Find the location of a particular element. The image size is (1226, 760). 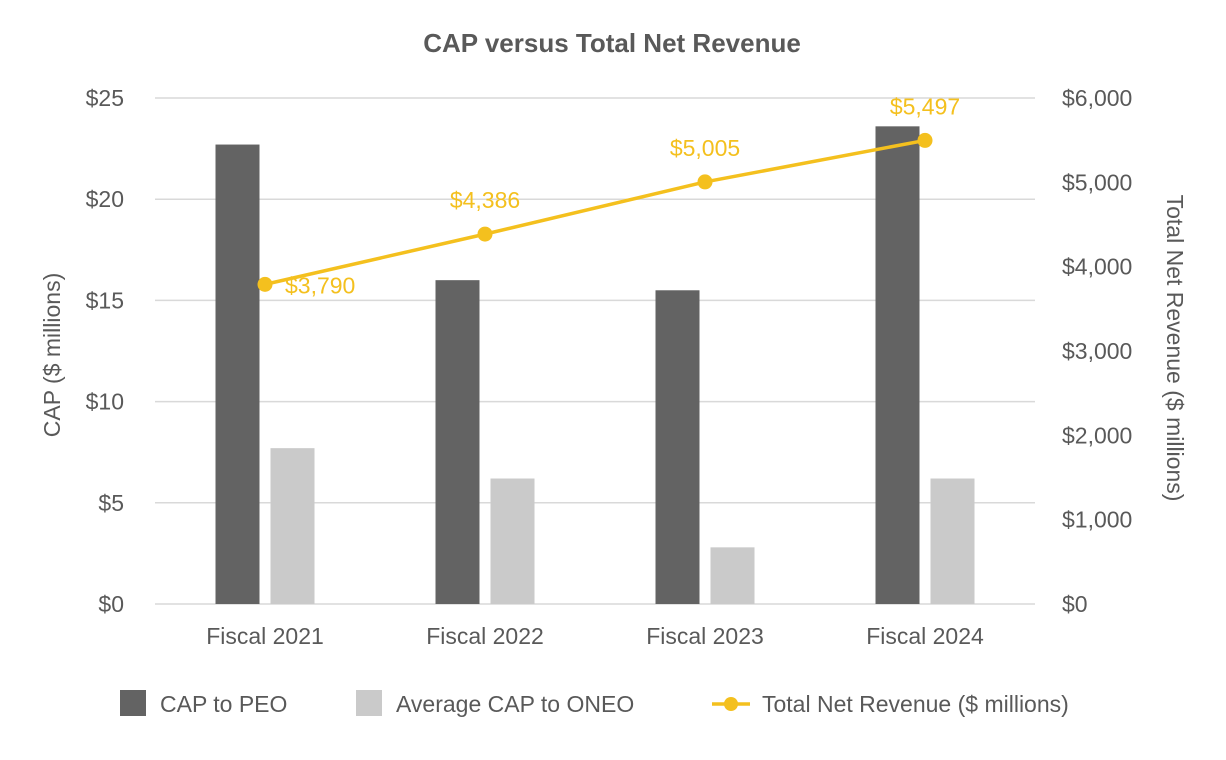

revenue-data-label: $3,790 is located at coordinates (320, 285).